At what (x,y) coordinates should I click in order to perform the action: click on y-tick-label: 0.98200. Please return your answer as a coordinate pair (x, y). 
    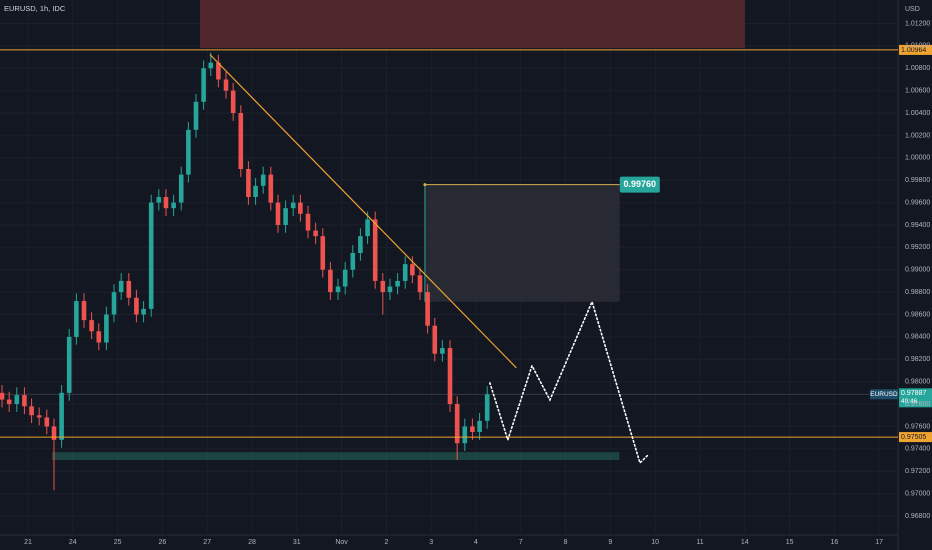
    Looking at the image, I should click on (917, 359).